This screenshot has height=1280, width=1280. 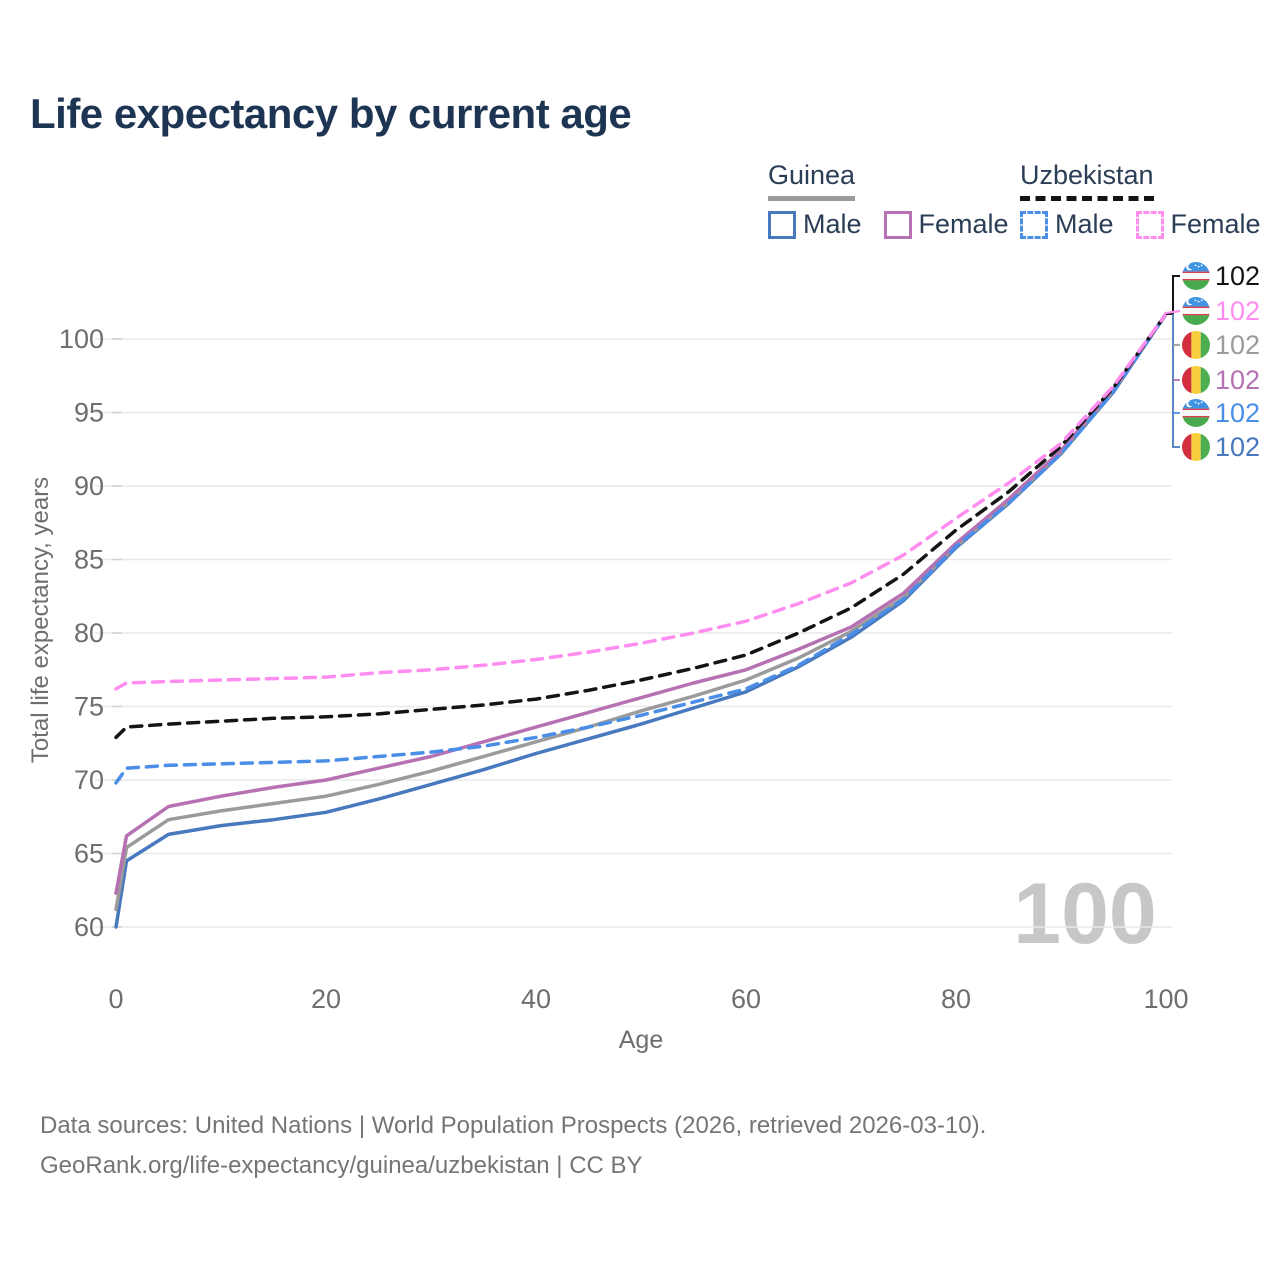 I want to click on y-tick-label: 70, so click(x=89, y=780).